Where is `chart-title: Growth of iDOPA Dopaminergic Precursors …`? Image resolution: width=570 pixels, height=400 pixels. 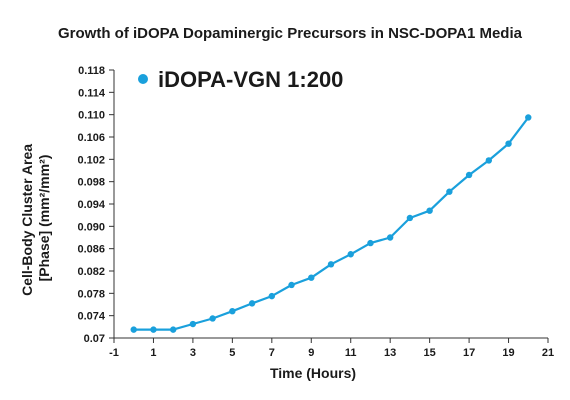
chart-title: Growth of iDOPA Dopaminergic Precursors … is located at coordinates (290, 33).